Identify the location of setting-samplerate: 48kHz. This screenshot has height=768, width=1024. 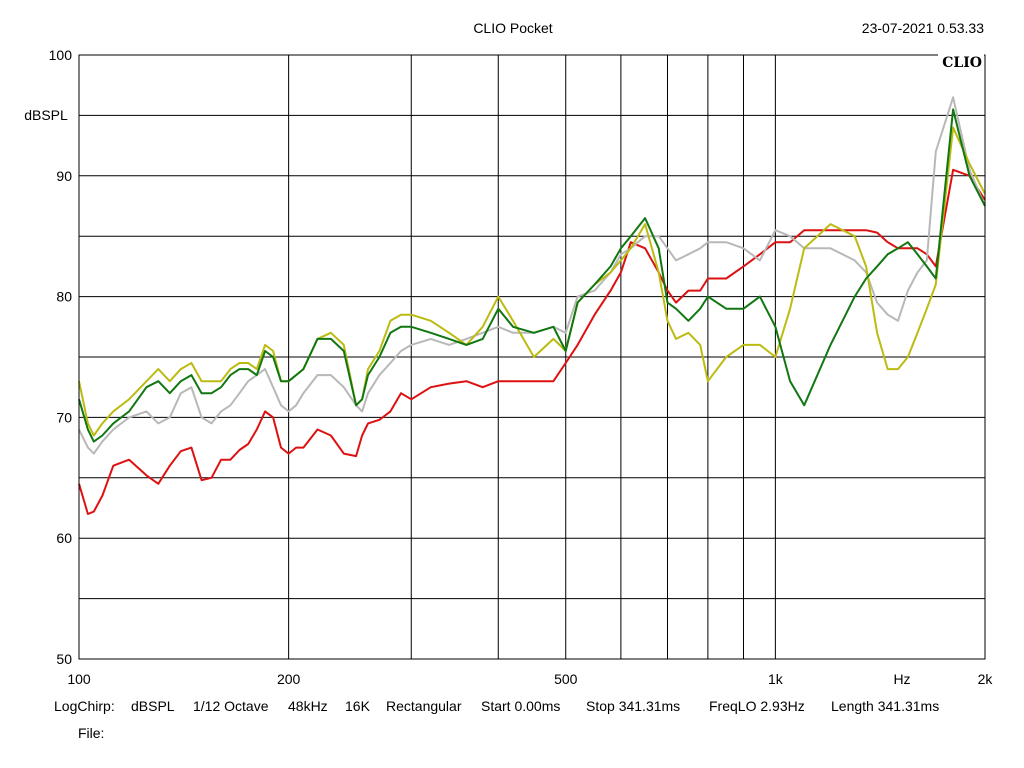
(308, 706).